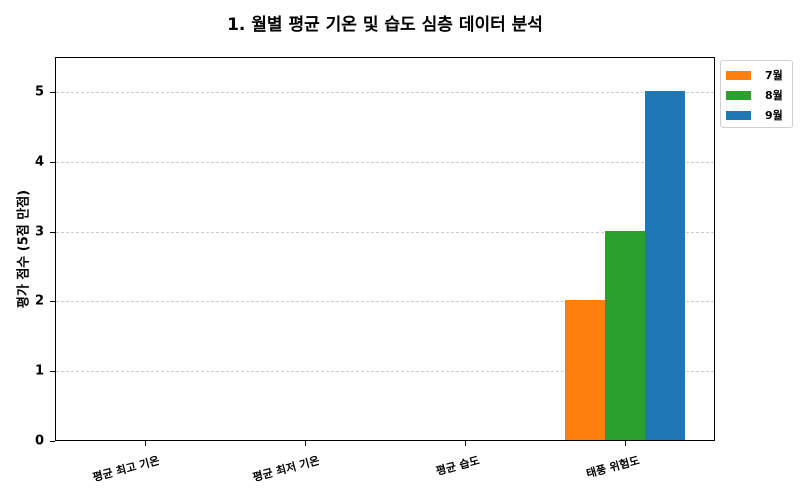 The height and width of the screenshot is (500, 800). I want to click on legend-item: 7월, so click(756, 75).